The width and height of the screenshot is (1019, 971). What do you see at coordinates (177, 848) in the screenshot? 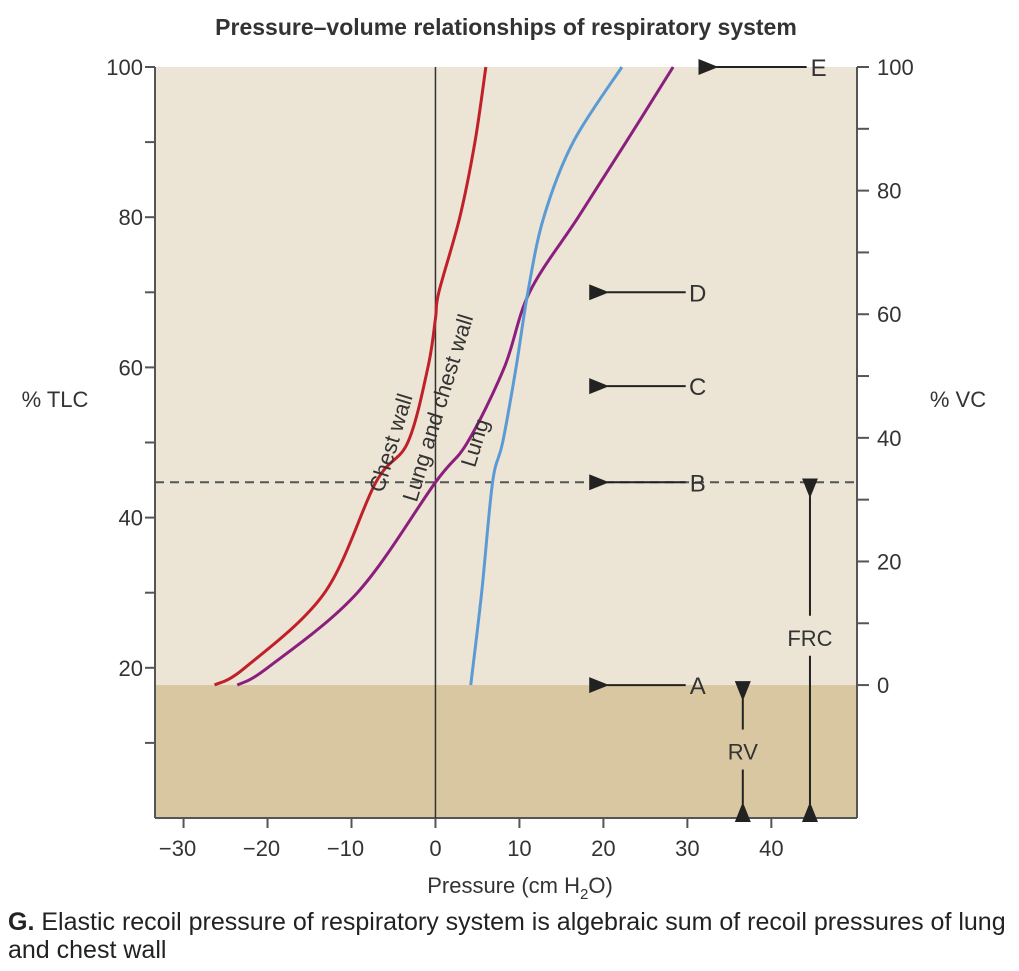
I see `x-tick-label: −30` at bounding box center [177, 848].